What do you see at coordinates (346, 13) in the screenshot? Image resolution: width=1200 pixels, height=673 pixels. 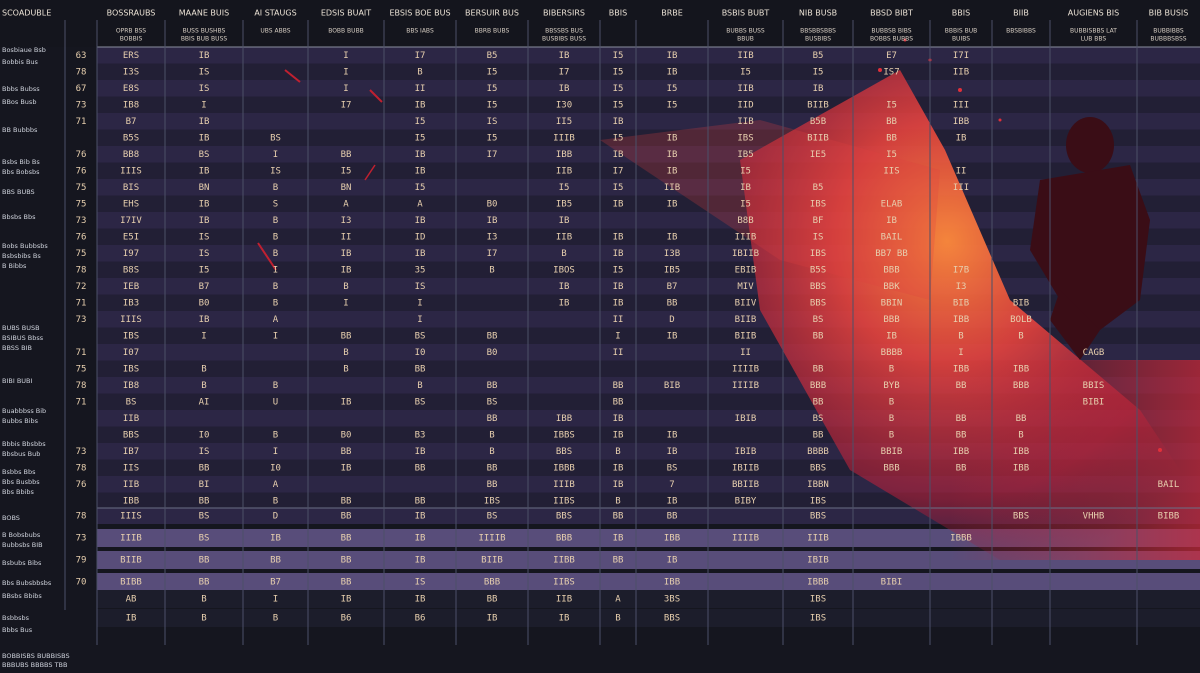 I see `column-header: EDSIS BUAIT` at bounding box center [346, 13].